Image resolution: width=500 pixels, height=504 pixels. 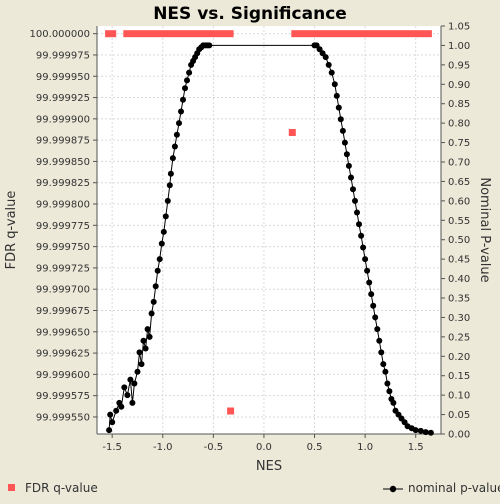 I want to click on y-tick-label-left: 99.999675, so click(x=63, y=311).